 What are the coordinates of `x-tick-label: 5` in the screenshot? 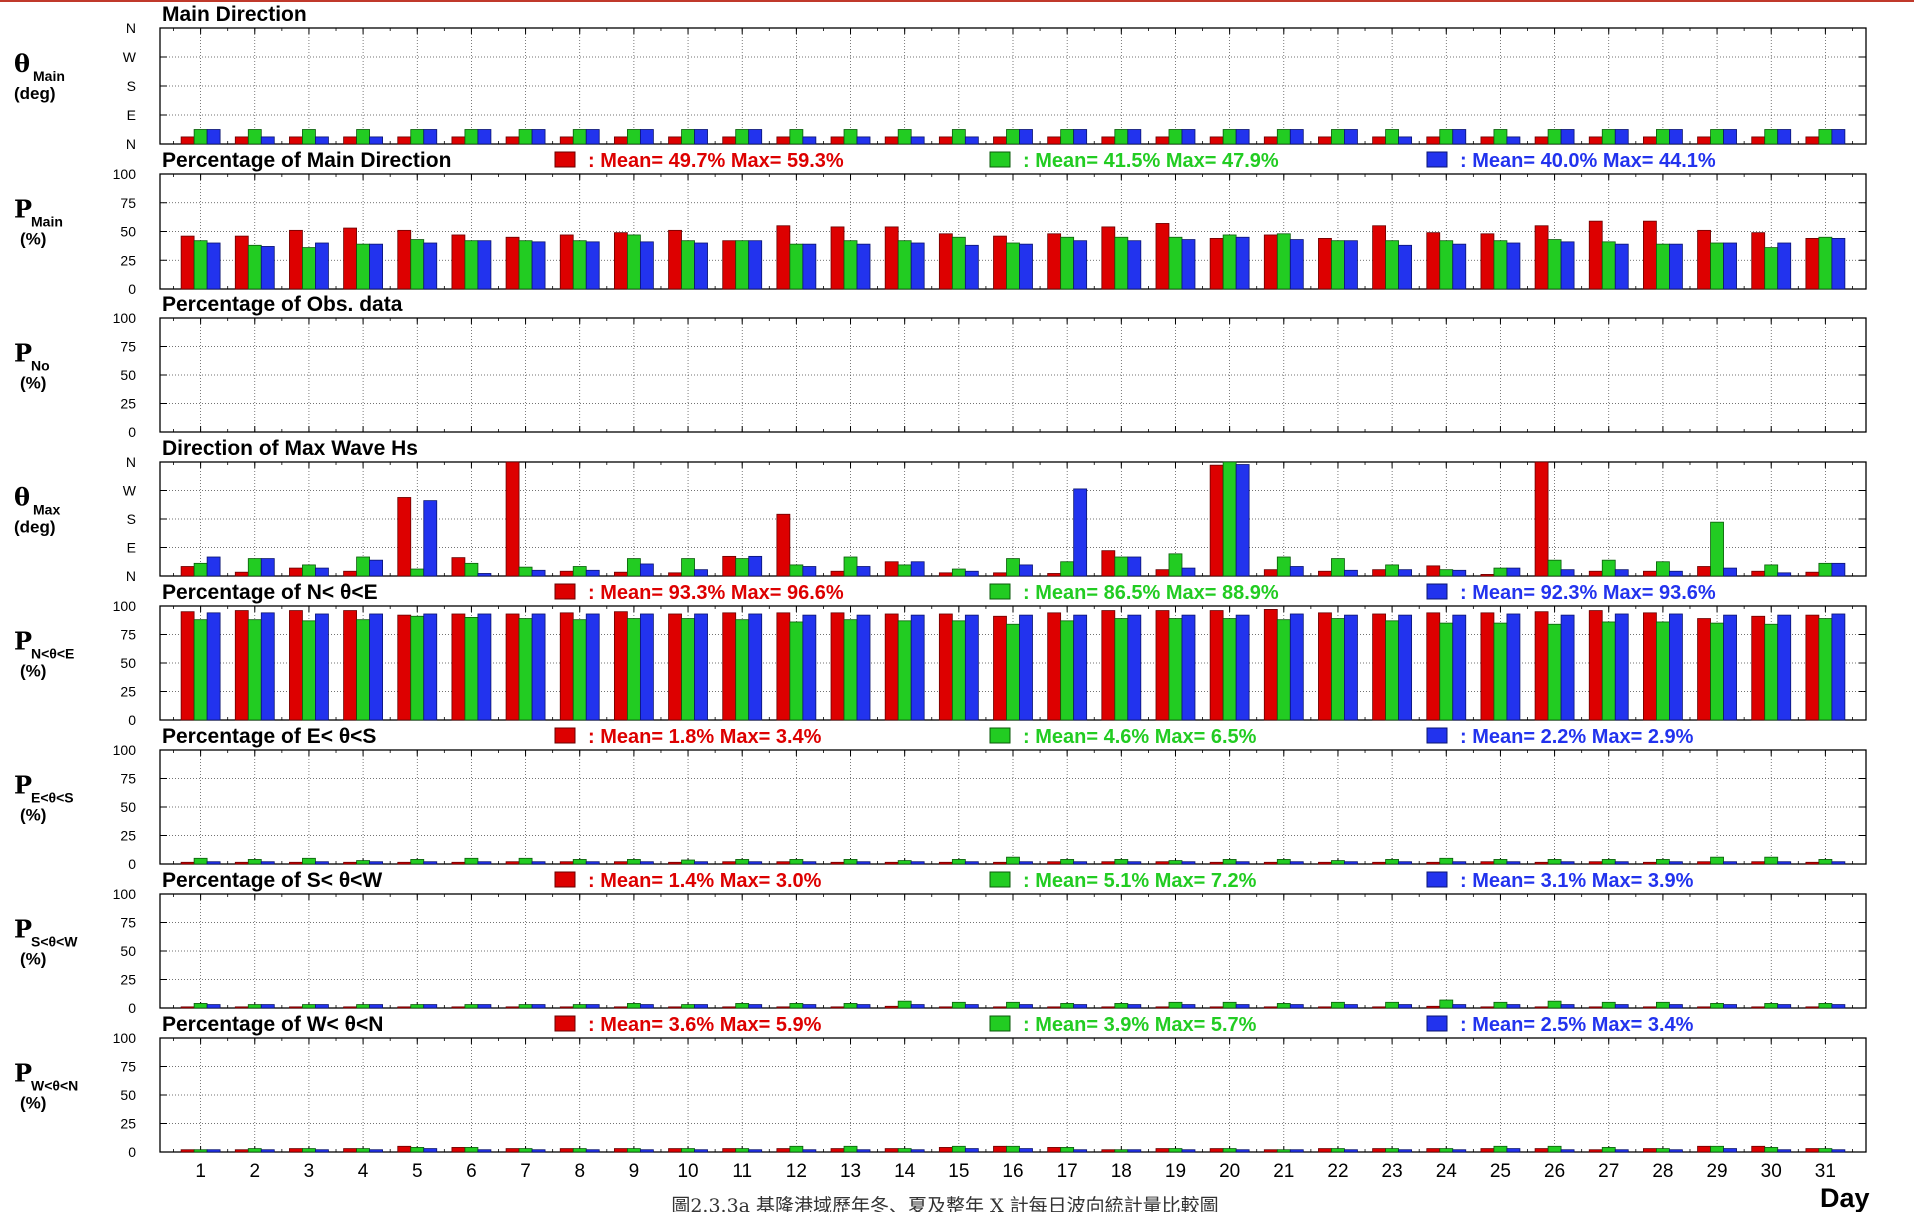 It's located at (417, 1171).